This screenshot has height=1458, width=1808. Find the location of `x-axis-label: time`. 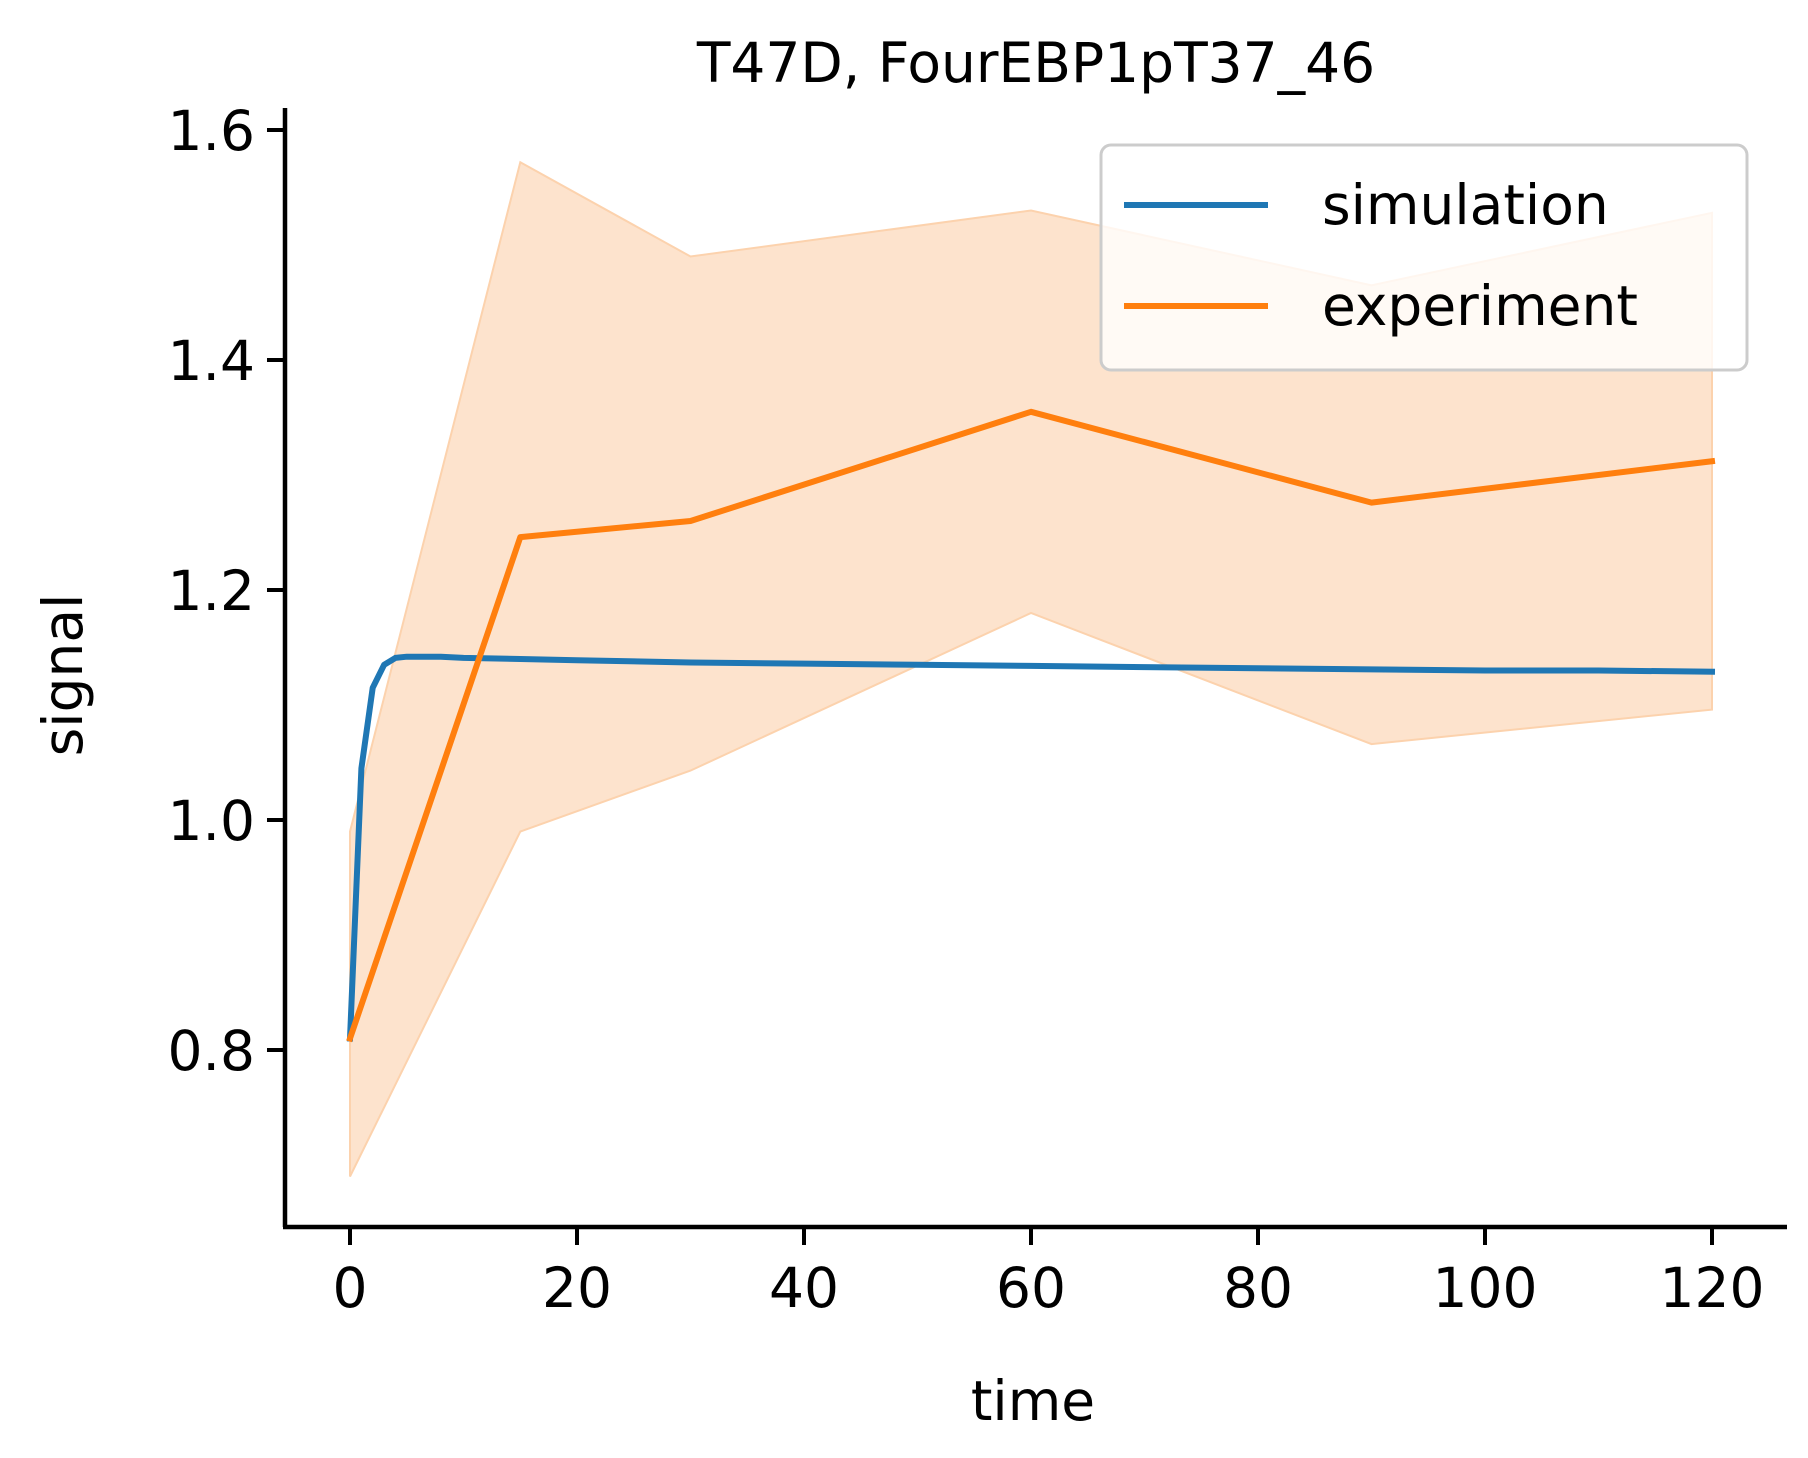

x-axis-label: time is located at coordinates (1033, 1401).